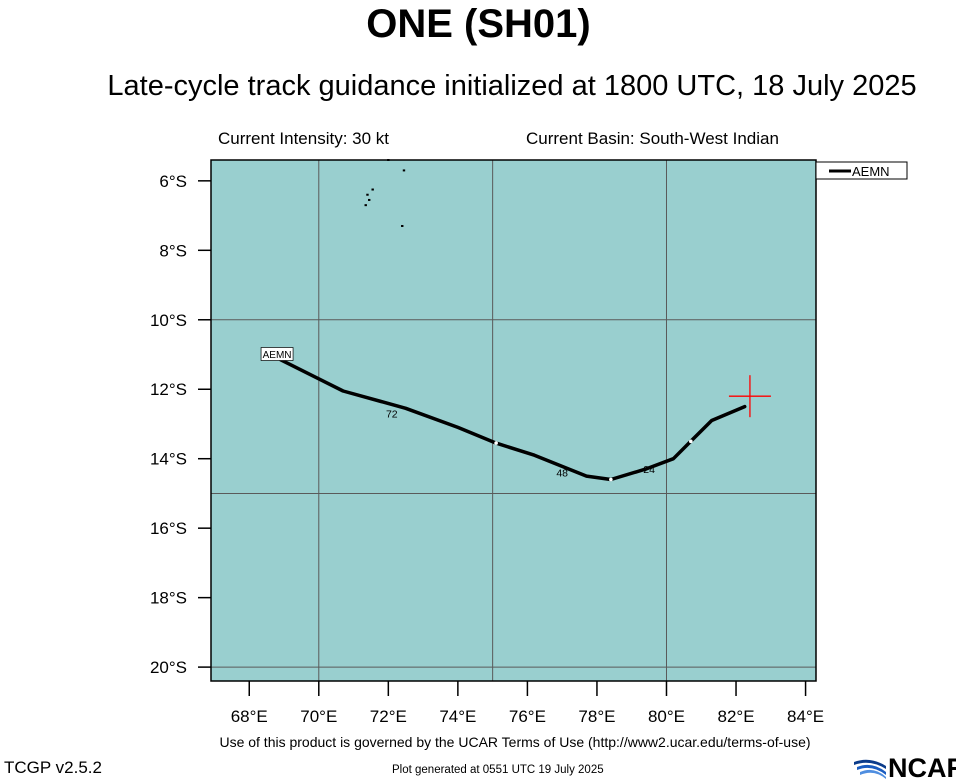 The image size is (957, 780). What do you see at coordinates (173, 181) in the screenshot?
I see `y-tick-label: 6°S` at bounding box center [173, 181].